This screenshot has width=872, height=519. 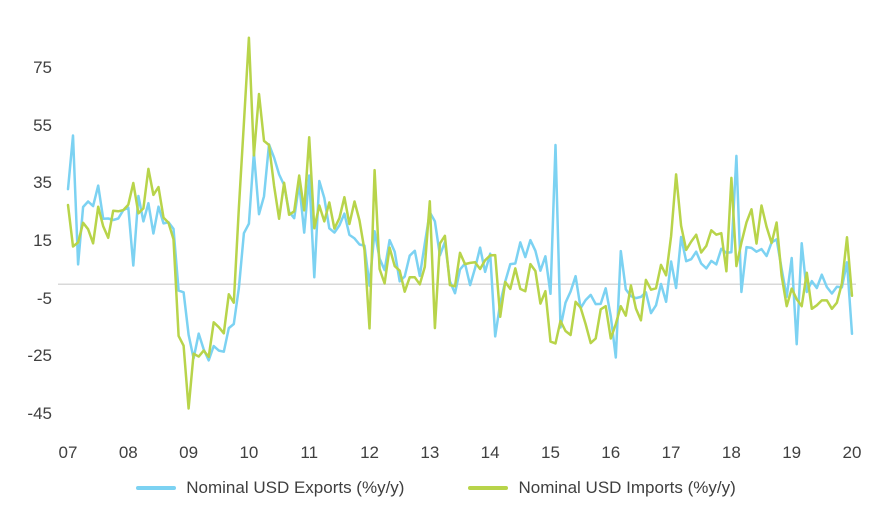 I want to click on x-tick-label: 09, so click(x=189, y=452).